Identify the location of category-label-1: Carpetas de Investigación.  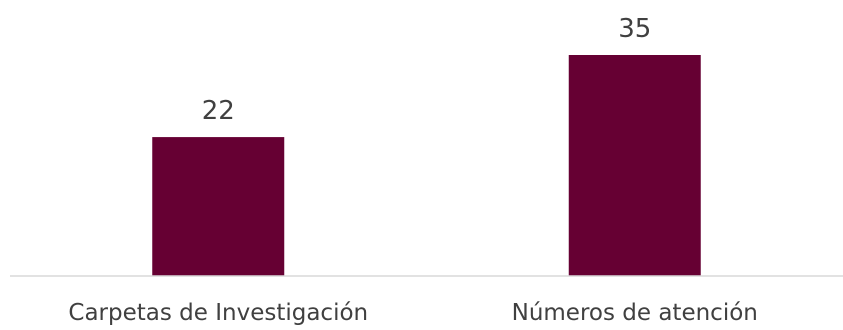
(218, 313).